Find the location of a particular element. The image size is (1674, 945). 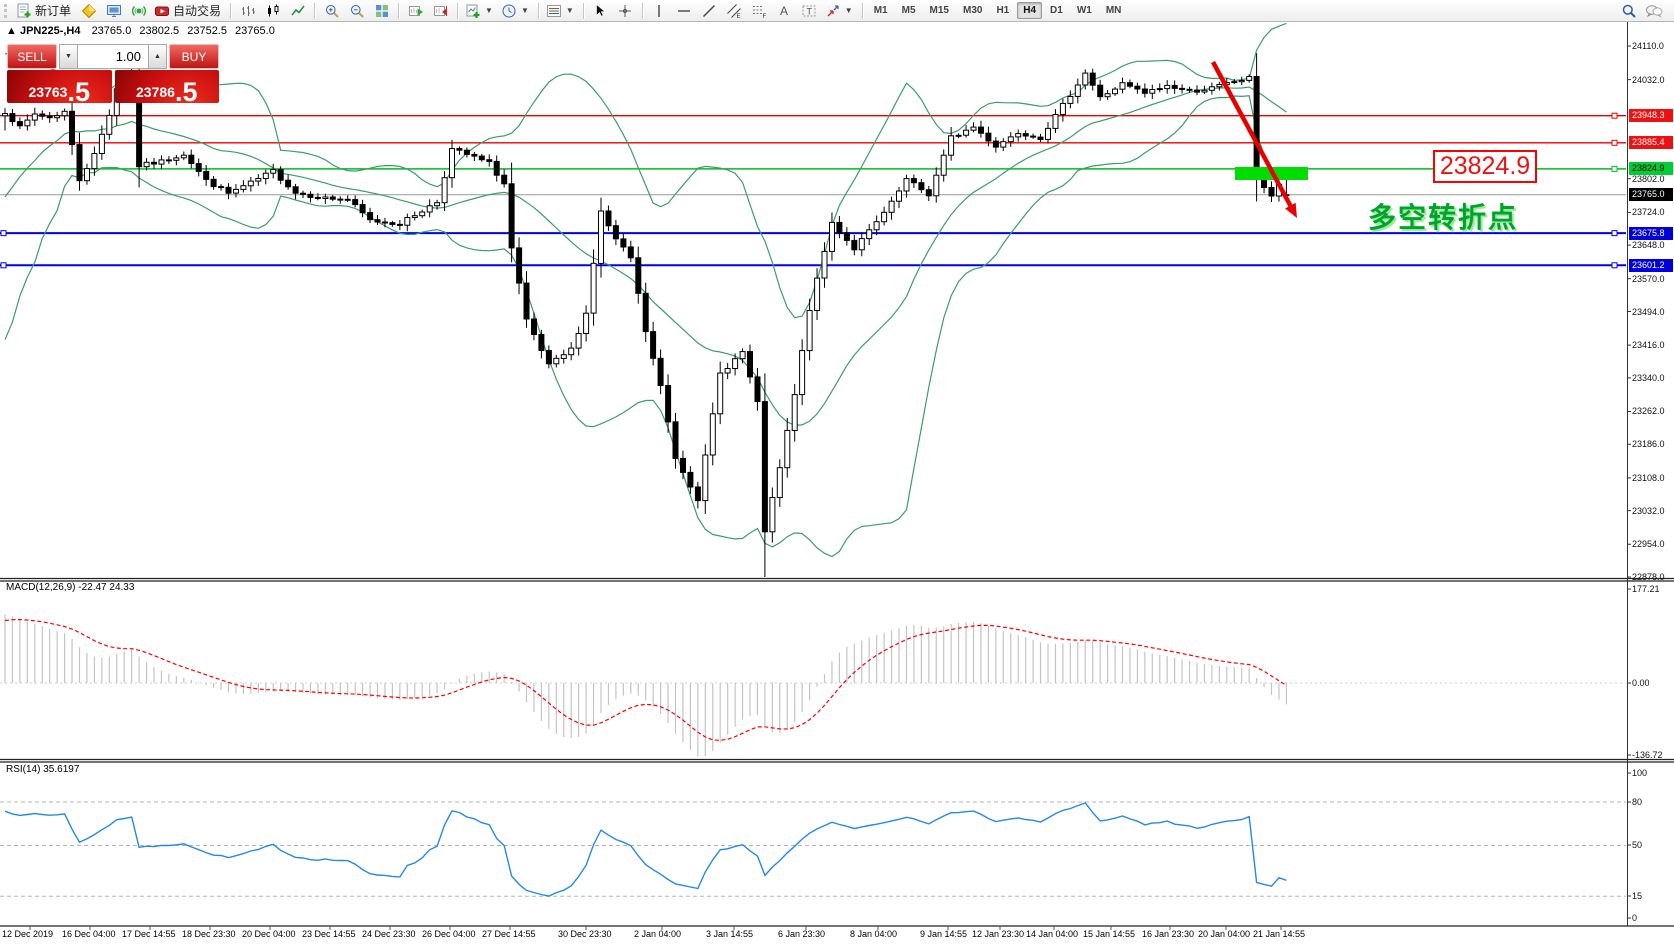

templates-button: ▼ is located at coordinates (561, 11).